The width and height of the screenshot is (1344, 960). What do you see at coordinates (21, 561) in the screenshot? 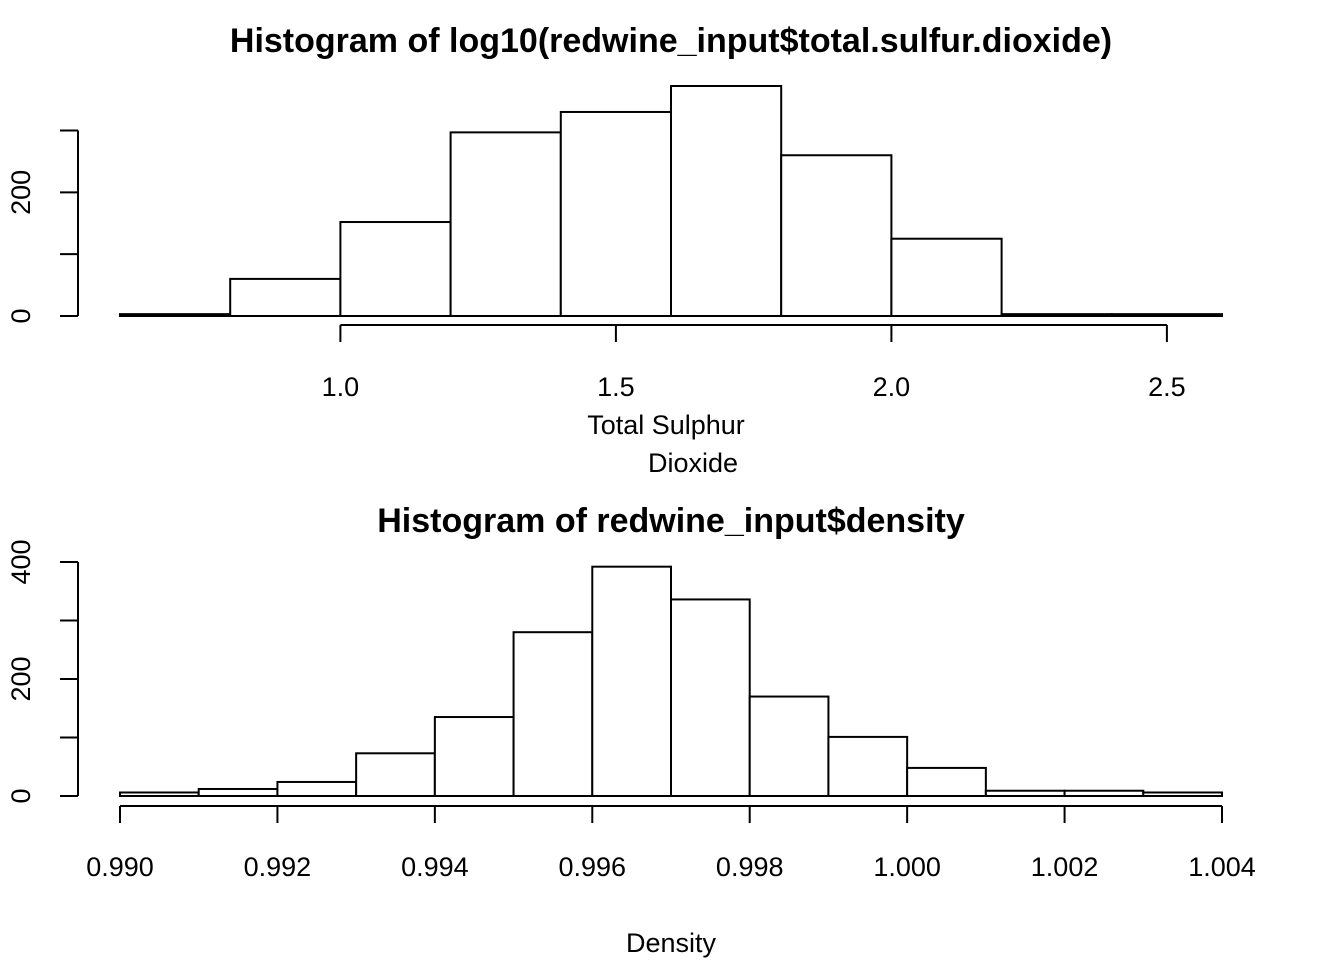
I see `y-tick-label: 400` at bounding box center [21, 561].